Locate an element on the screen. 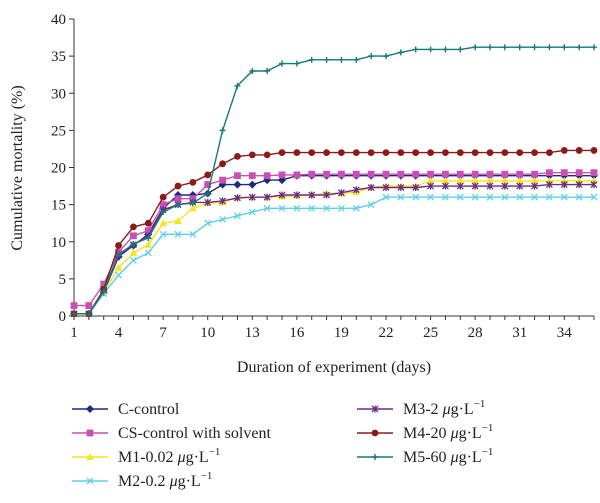 Image resolution: width=600 pixels, height=503 pixels. y-tick-label: 30 is located at coordinates (58, 94).